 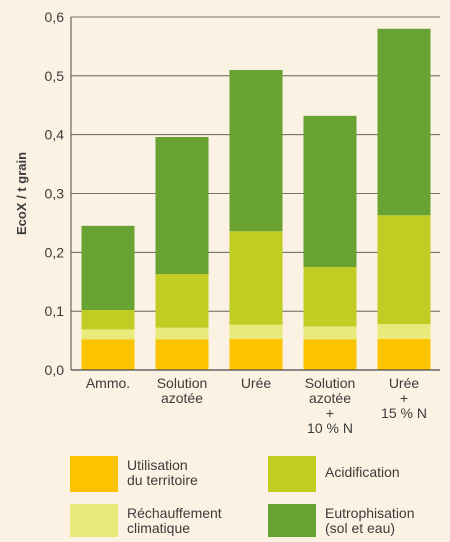 What do you see at coordinates (370, 520) in the screenshot?
I see `legend-label: Eutrophisation (sol et eau)` at bounding box center [370, 520].